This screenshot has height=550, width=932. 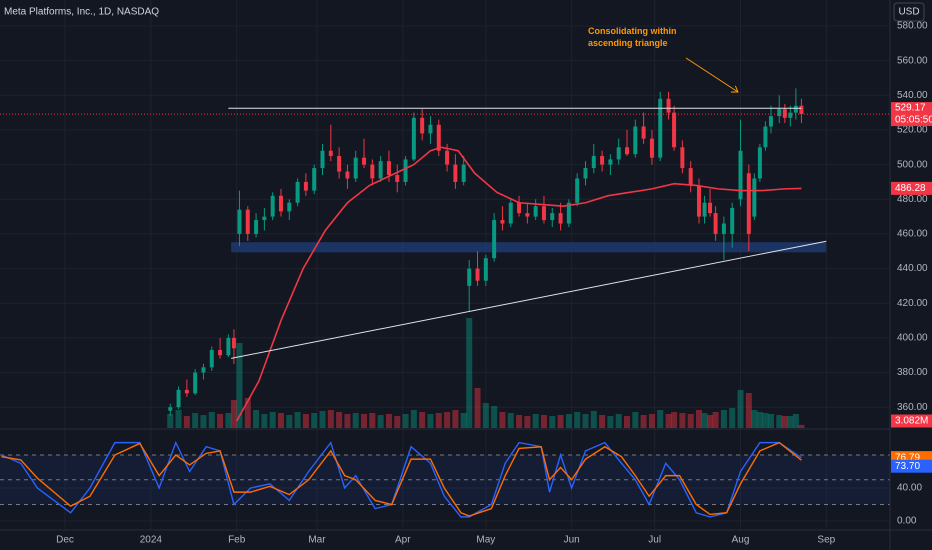 What do you see at coordinates (907, 521) in the screenshot?
I see `y-tick-label: 0.00` at bounding box center [907, 521].